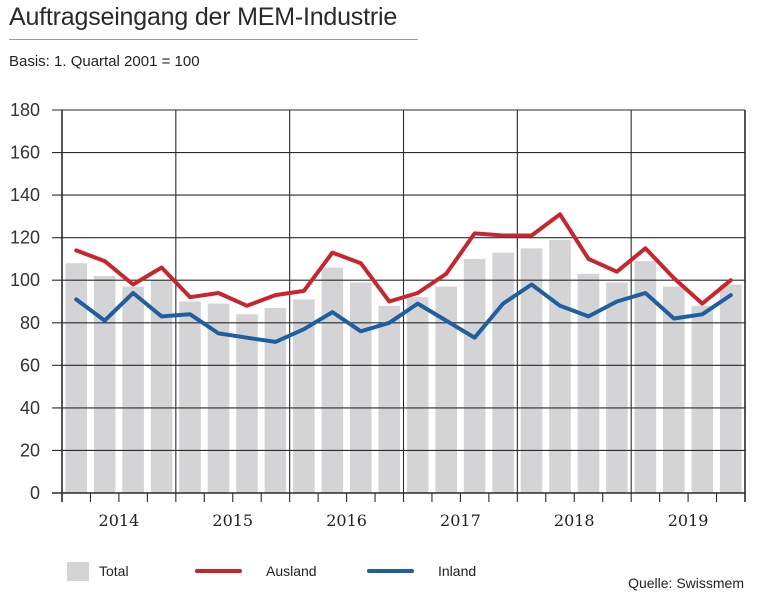 The image size is (760, 600). What do you see at coordinates (114, 571) in the screenshot?
I see `legend-label-total: Total` at bounding box center [114, 571].